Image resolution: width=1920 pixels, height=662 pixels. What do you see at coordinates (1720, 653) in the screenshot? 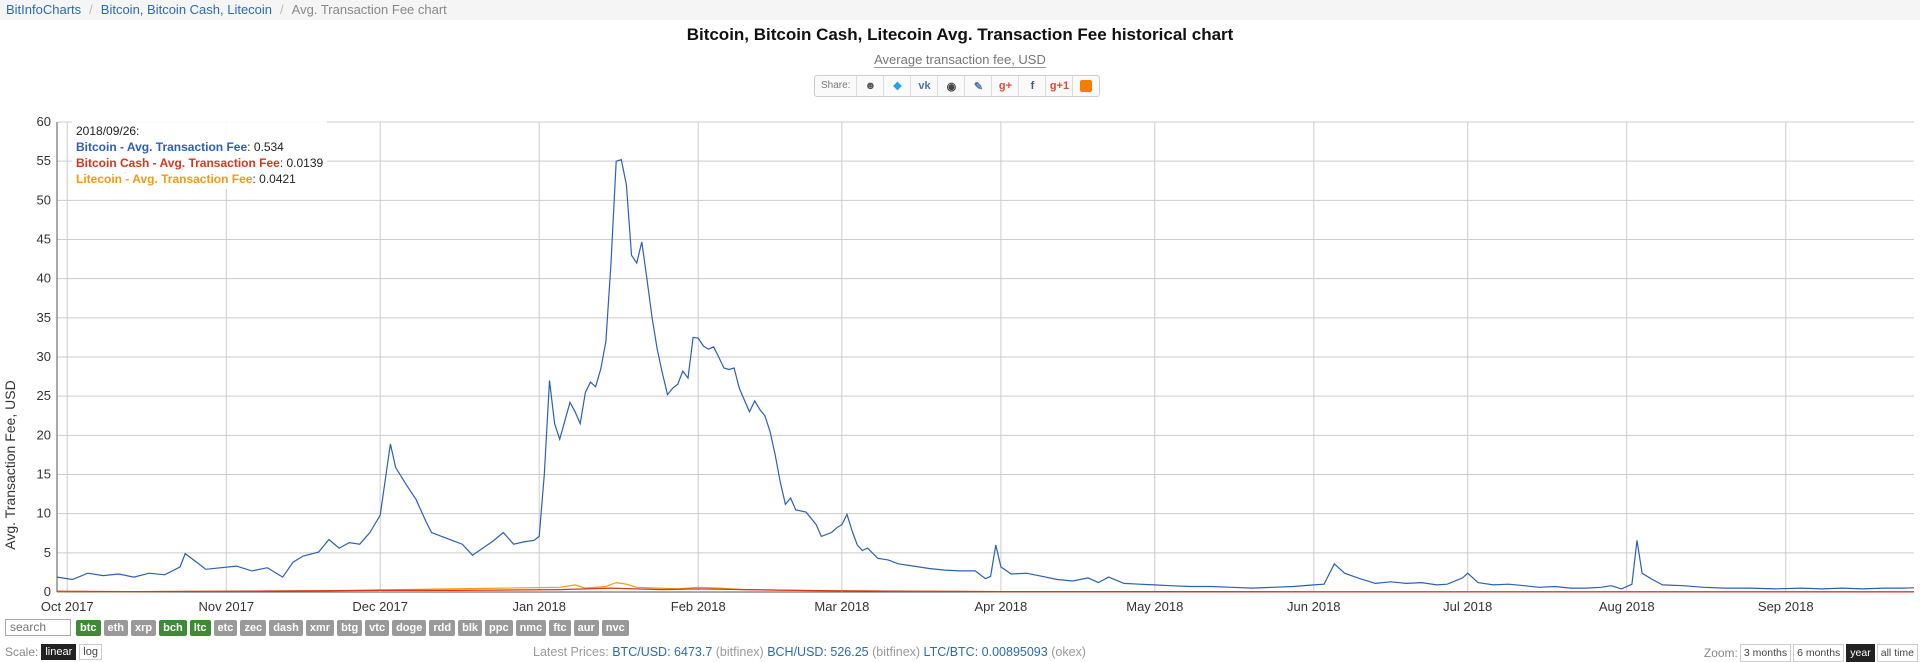
I see `zoom-label: Zoom:` at bounding box center [1720, 653].